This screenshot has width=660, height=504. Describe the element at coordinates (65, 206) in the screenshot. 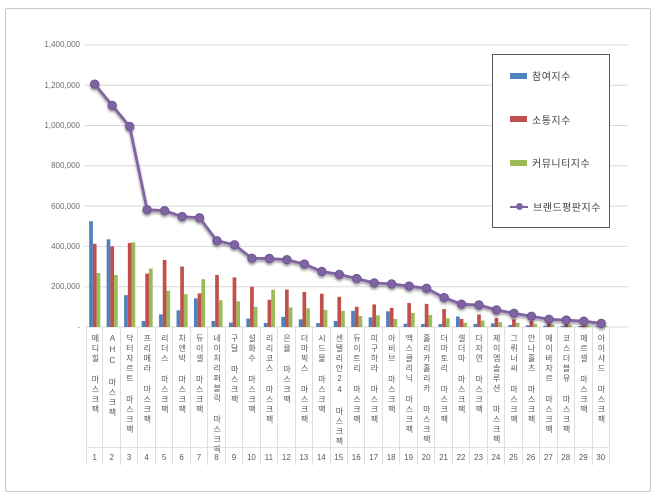

I see `y-tick-label: 600,000` at that location.